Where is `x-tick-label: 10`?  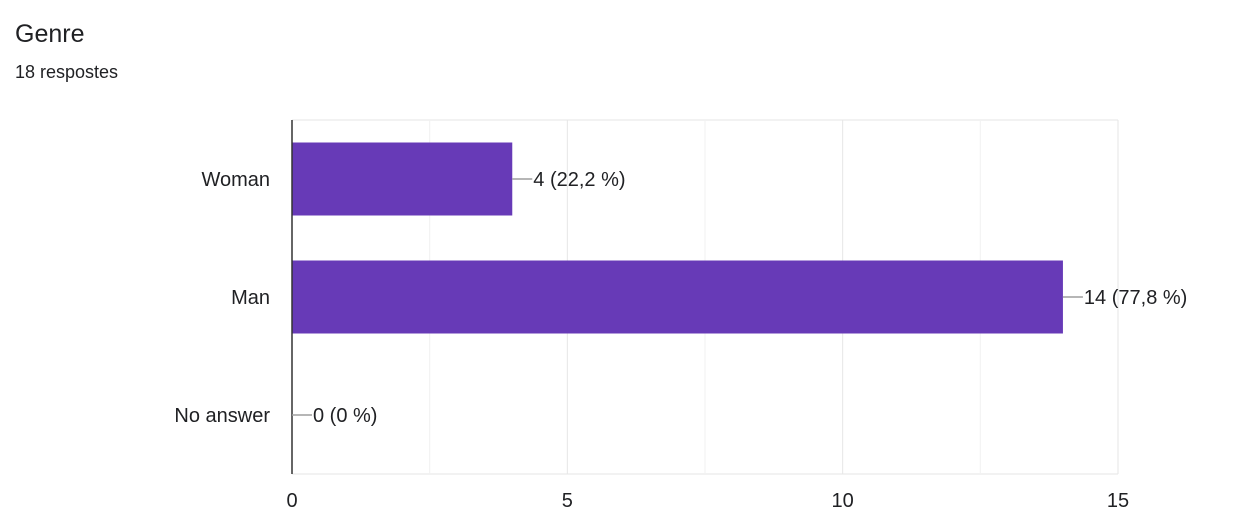 x-tick-label: 10 is located at coordinates (843, 501).